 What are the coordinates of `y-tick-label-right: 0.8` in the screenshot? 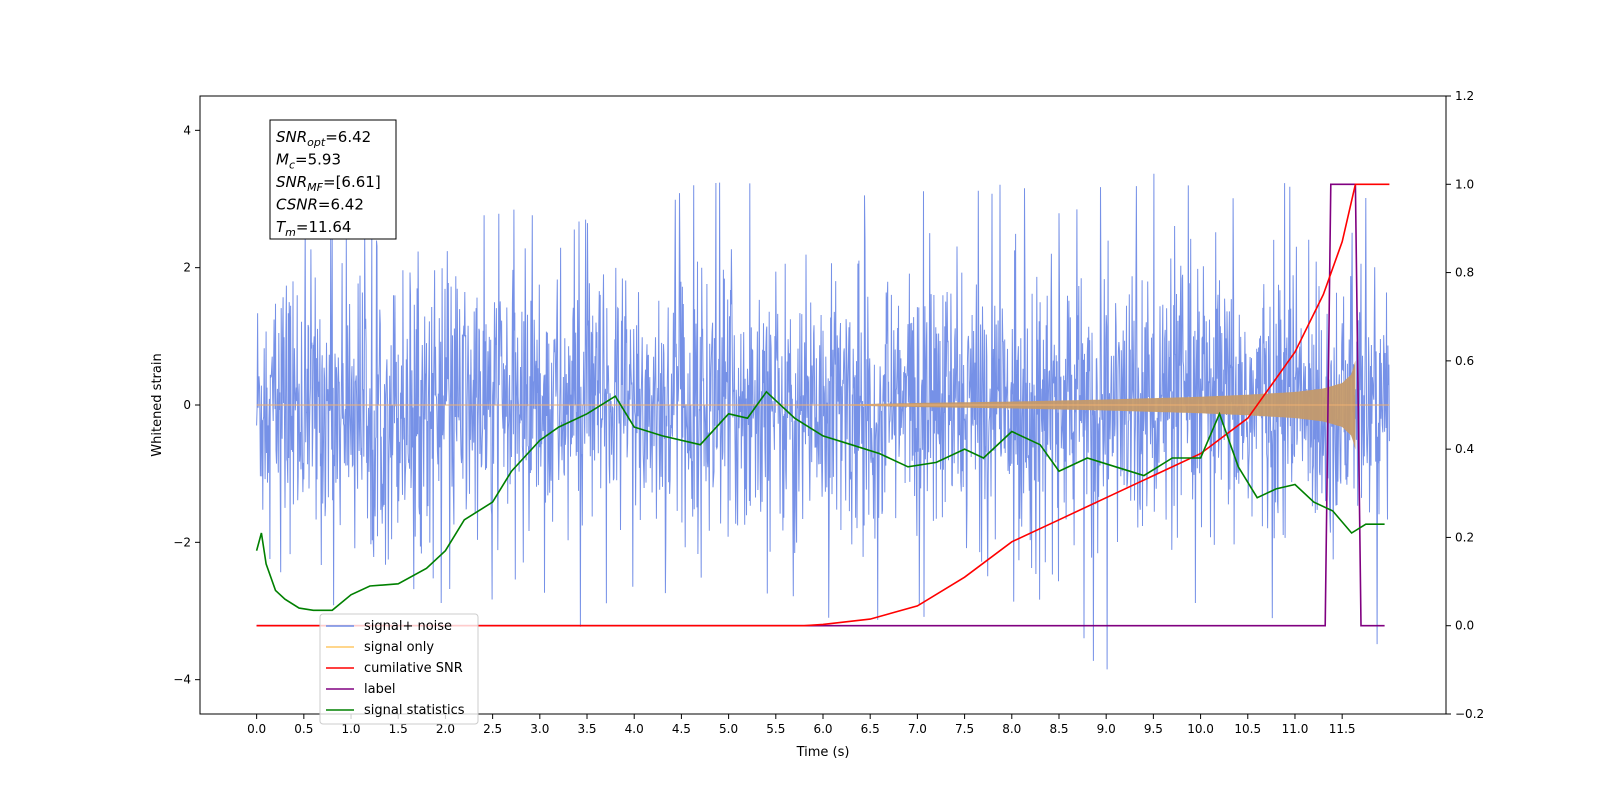 It's located at (1464, 273).